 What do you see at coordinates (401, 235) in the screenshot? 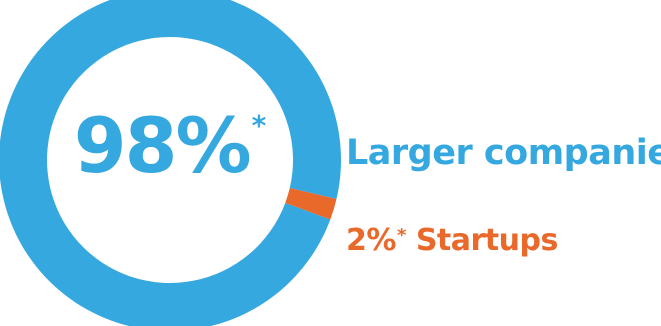
I see `legend-startups-asterisk: *` at bounding box center [401, 235].